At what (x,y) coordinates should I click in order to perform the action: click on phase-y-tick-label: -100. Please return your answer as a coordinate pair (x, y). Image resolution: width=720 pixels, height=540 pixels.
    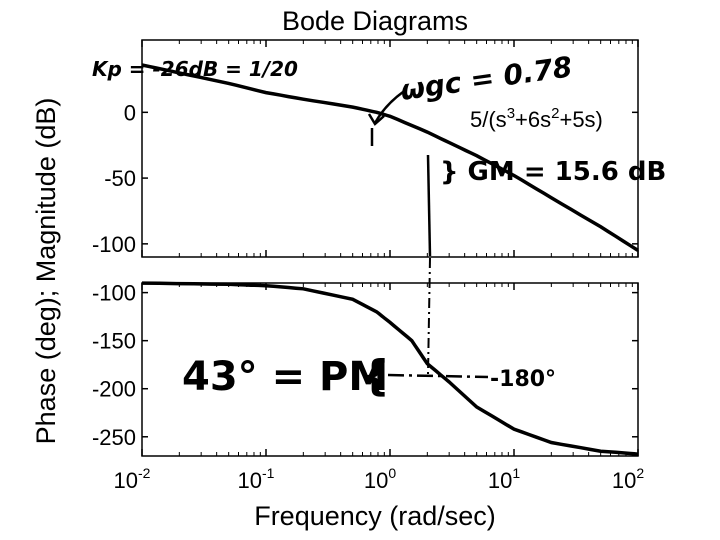
    Looking at the image, I should click on (114, 293).